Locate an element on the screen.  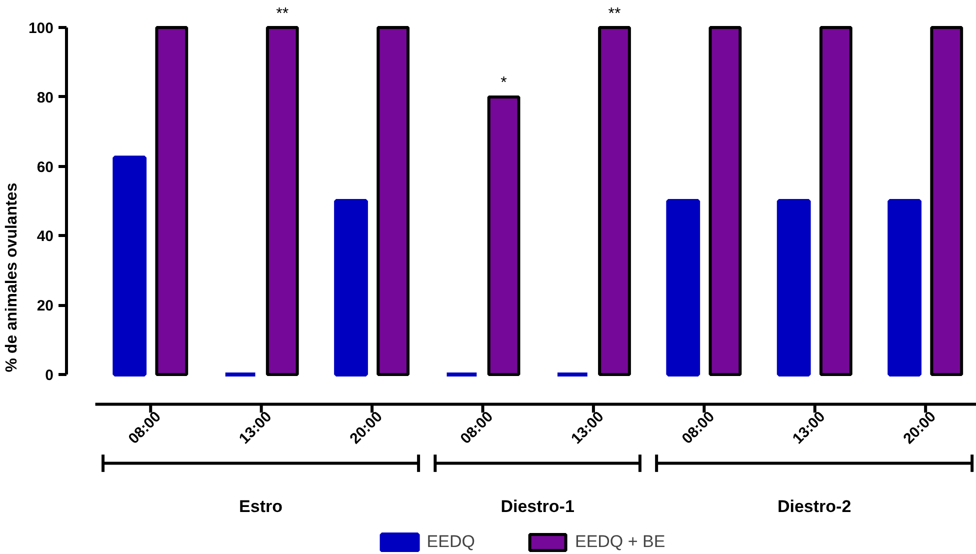
y-tick-label: 60 is located at coordinates (45, 167).